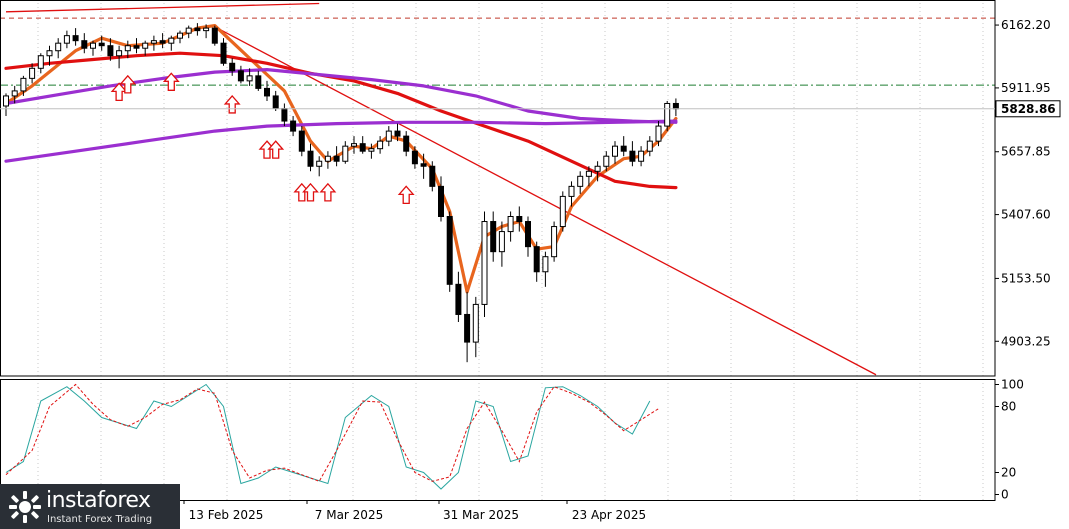 Image resolution: width=1069 pixels, height=529 pixels. I want to click on oscillator-axis-label: 0, so click(1005, 495).